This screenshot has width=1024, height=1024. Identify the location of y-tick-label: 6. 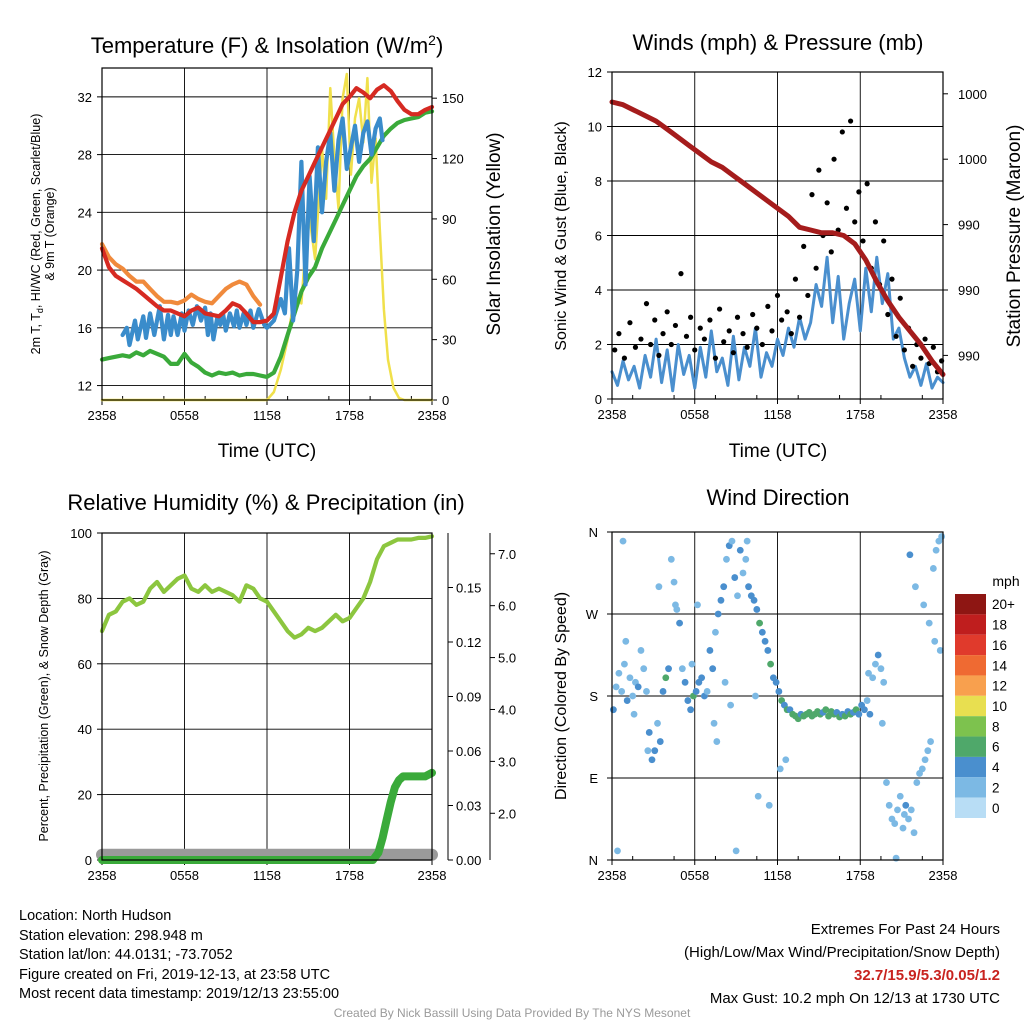
(598, 236).